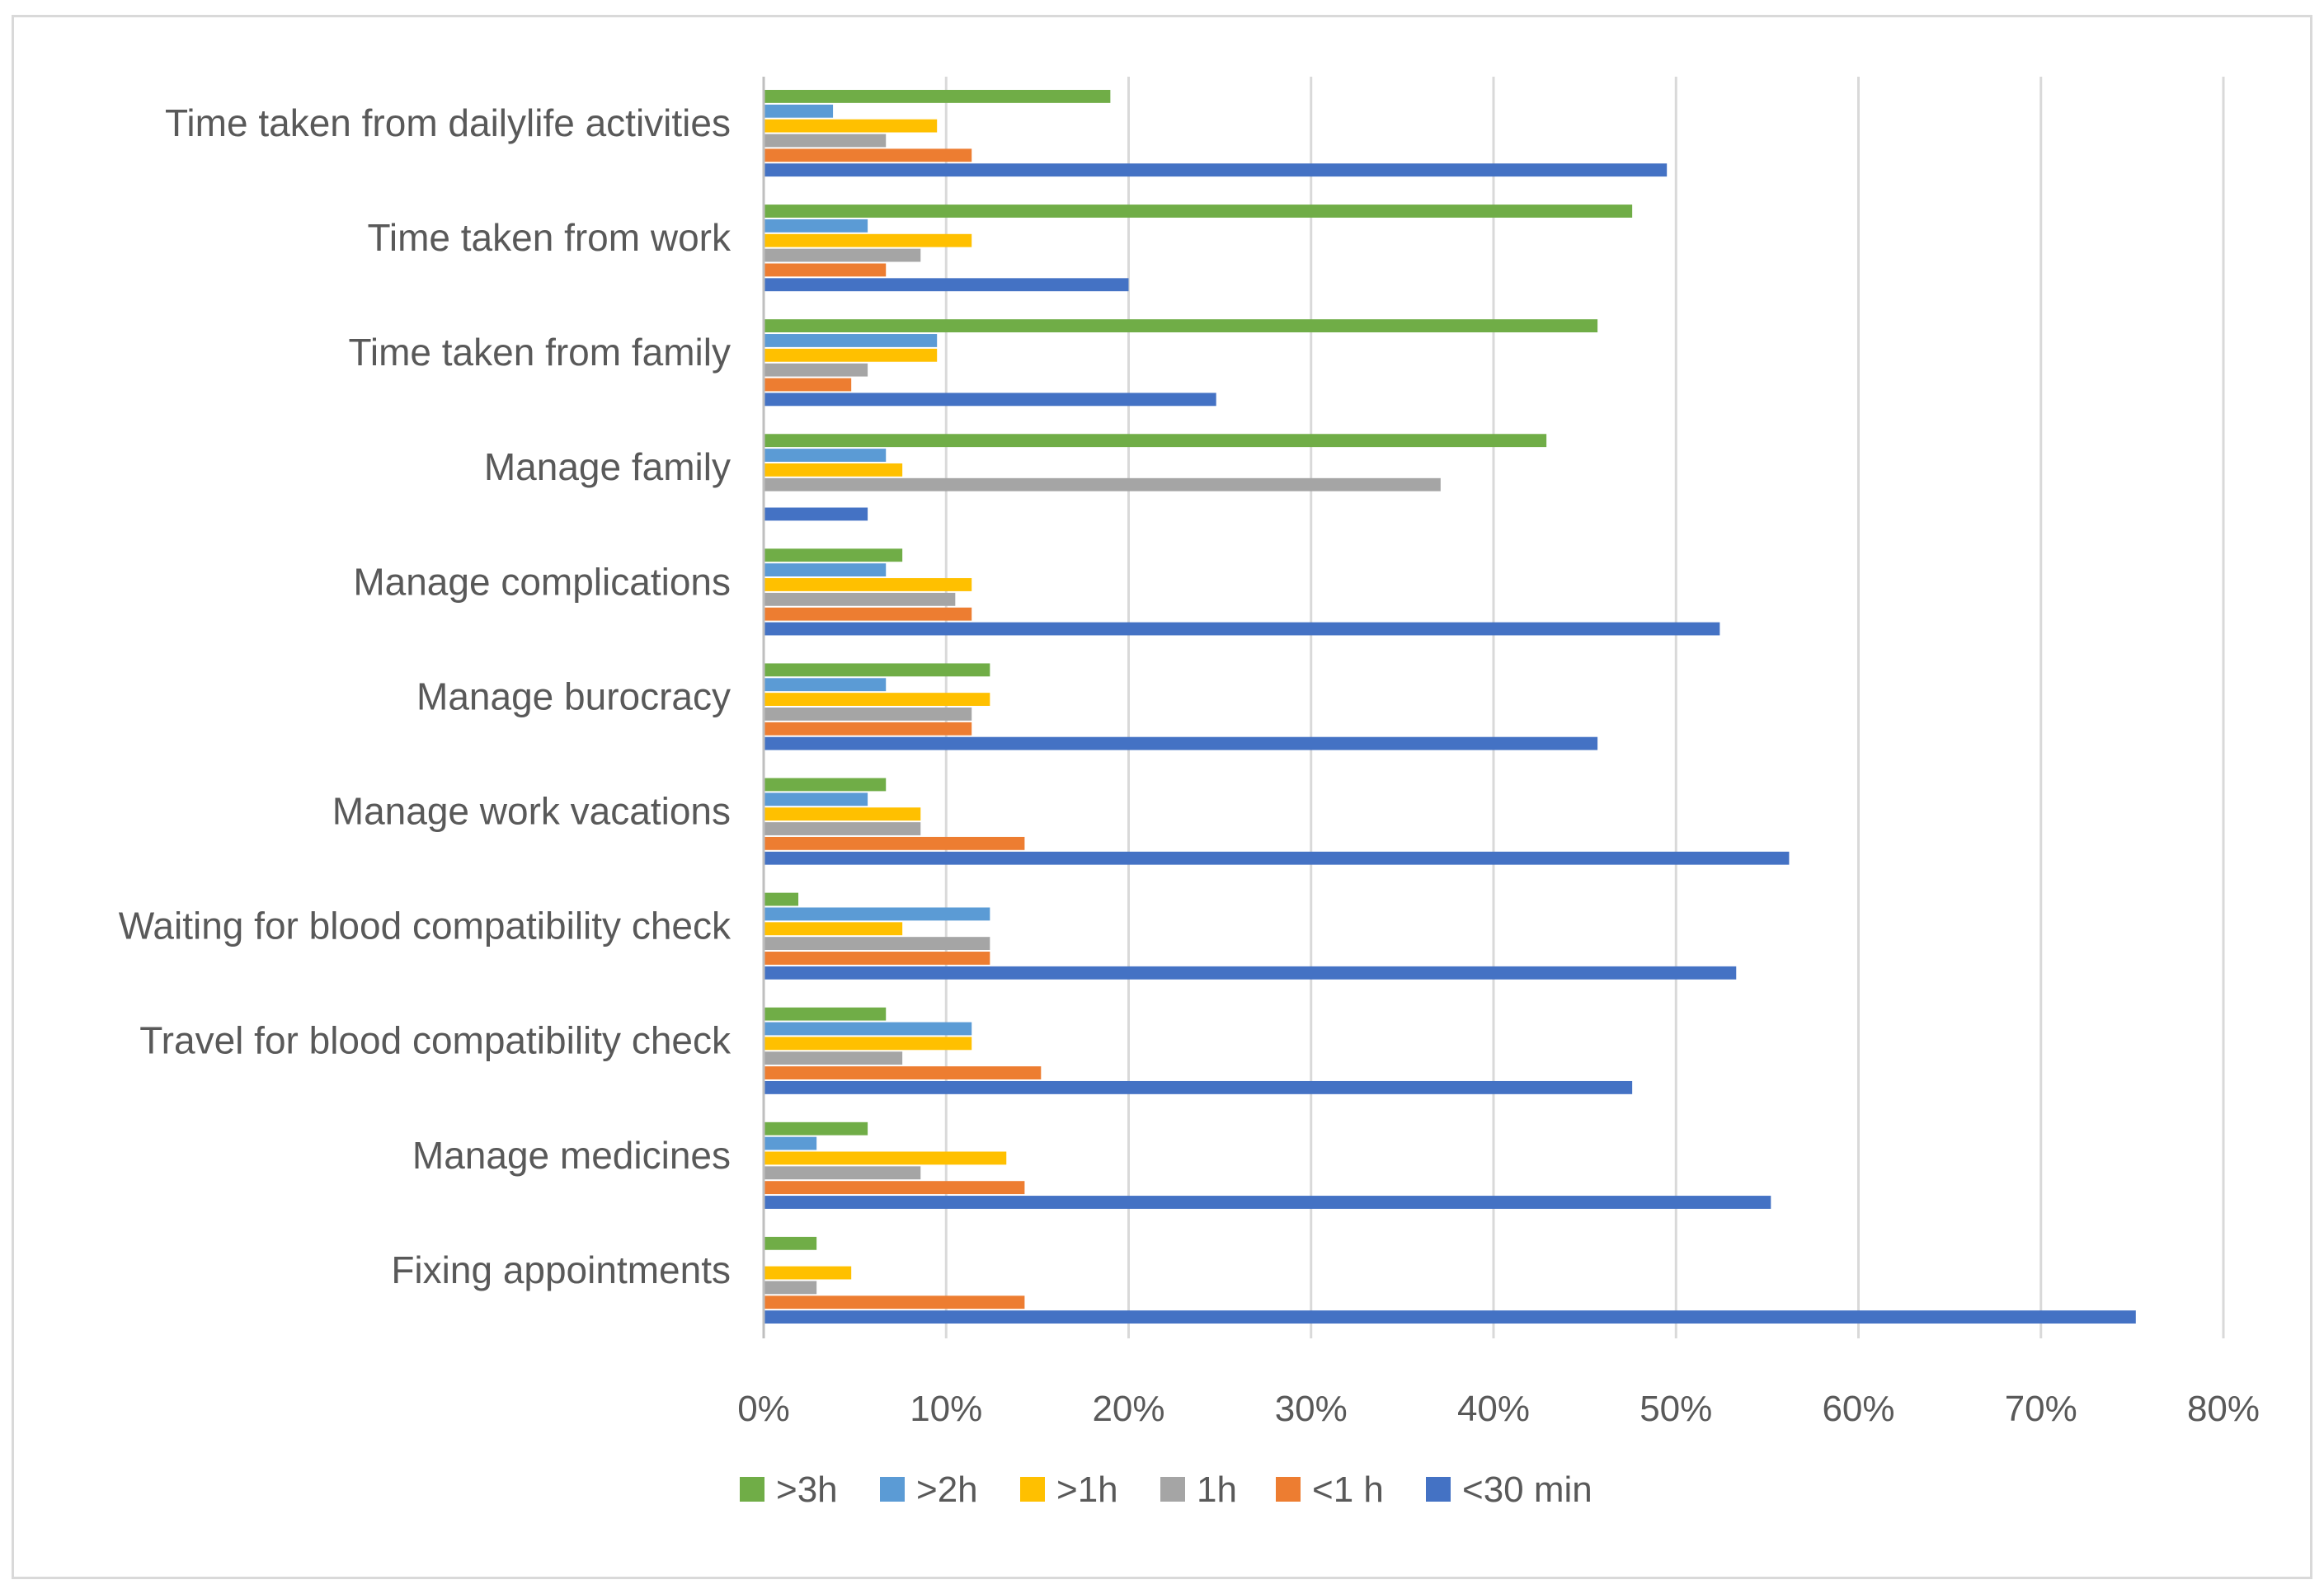  I want to click on legend: >3h >2h >1h 1h <1 h <30 min, so click(1166, 1489).